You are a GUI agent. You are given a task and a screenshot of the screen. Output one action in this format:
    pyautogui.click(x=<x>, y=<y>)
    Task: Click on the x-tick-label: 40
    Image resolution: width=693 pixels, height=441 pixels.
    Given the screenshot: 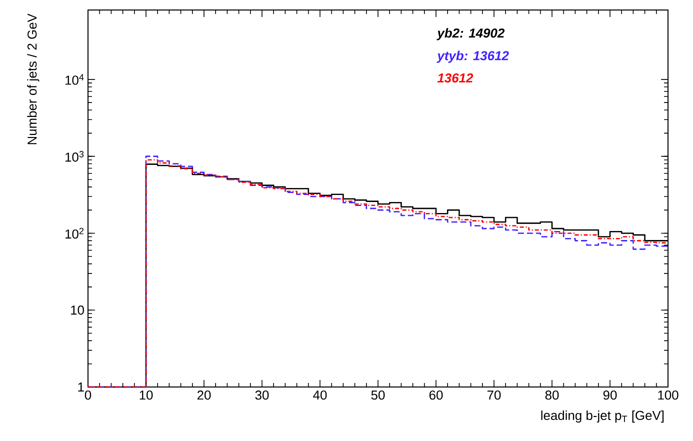 What is the action you would take?
    pyautogui.click(x=320, y=395)
    